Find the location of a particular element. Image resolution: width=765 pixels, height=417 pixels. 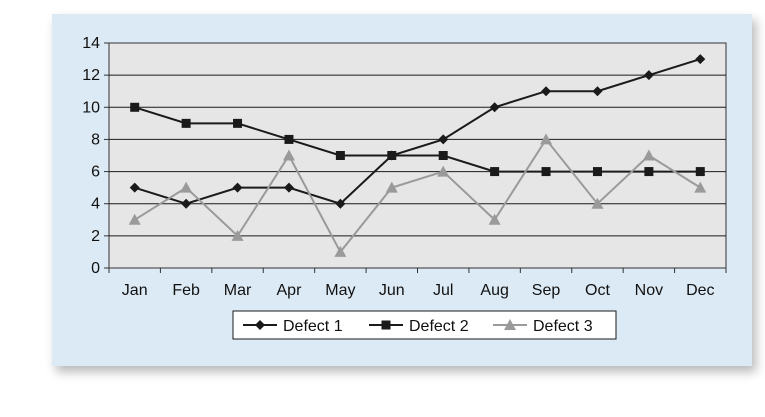

y-tick-label: 8 is located at coordinates (95, 139).